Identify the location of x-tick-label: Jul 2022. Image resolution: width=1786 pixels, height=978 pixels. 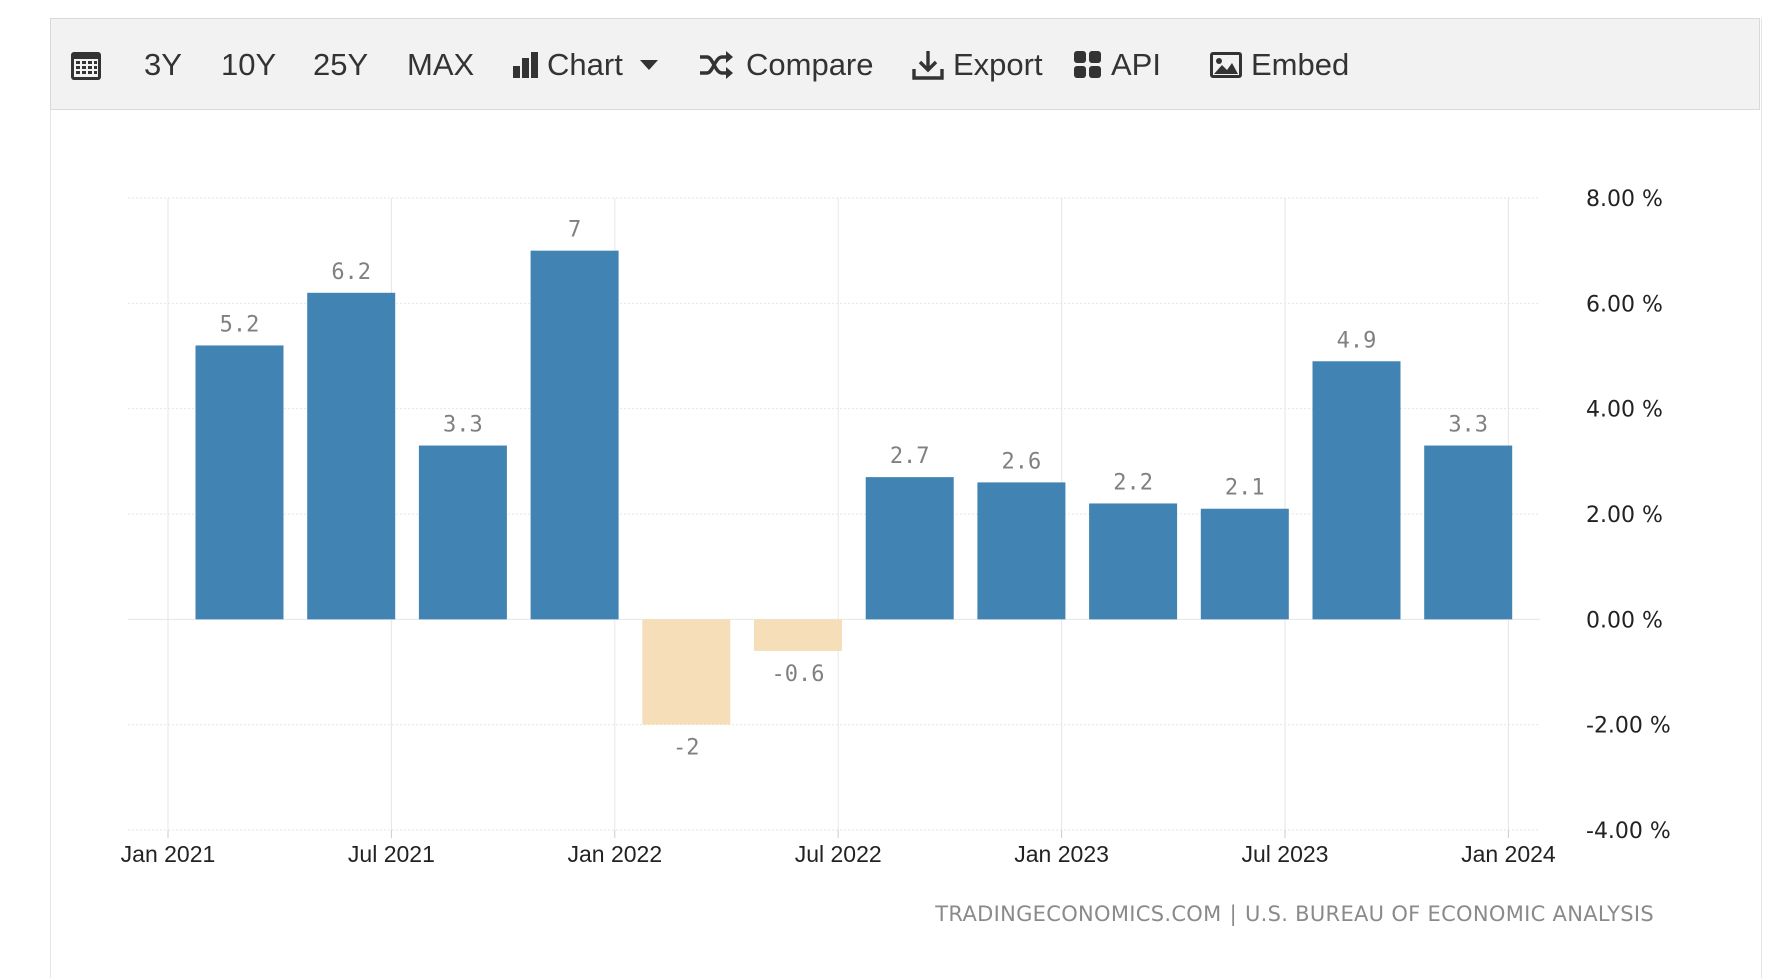
(838, 854).